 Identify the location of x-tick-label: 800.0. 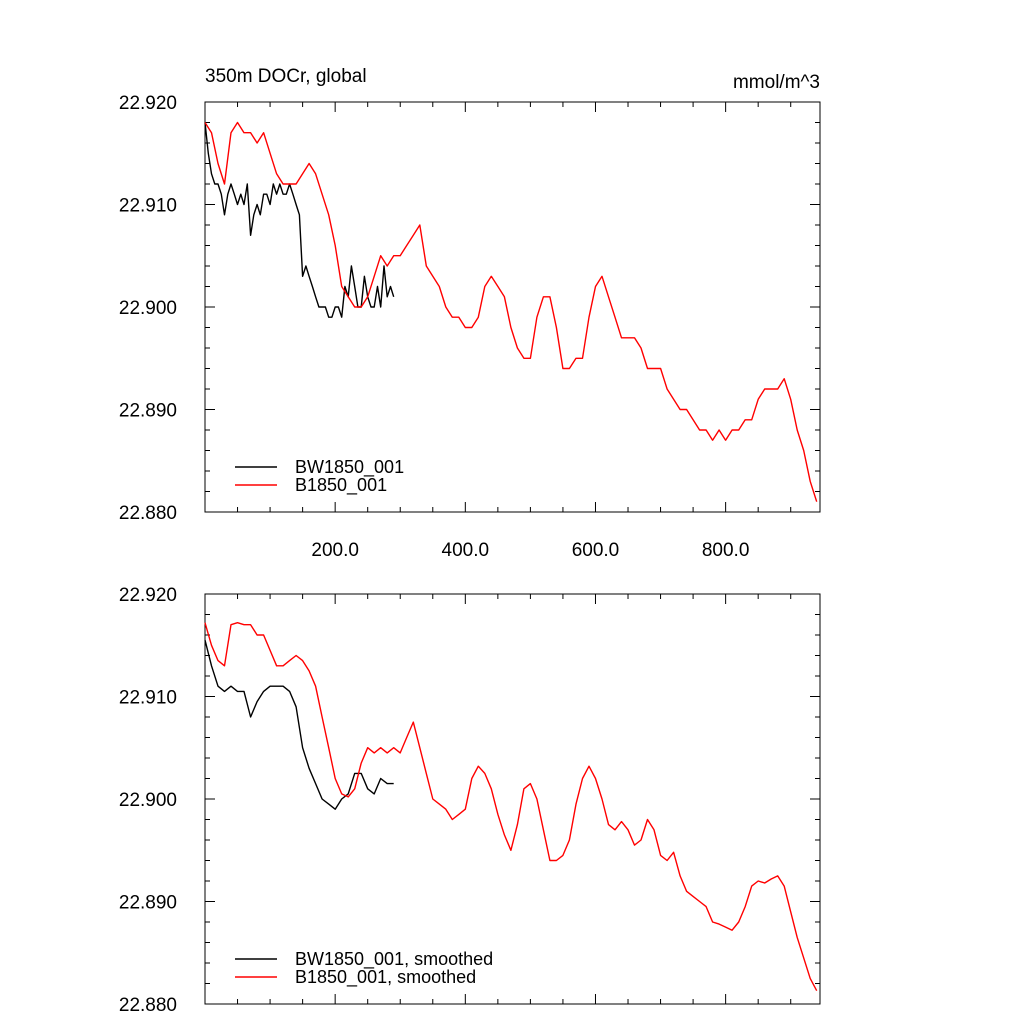
(726, 550).